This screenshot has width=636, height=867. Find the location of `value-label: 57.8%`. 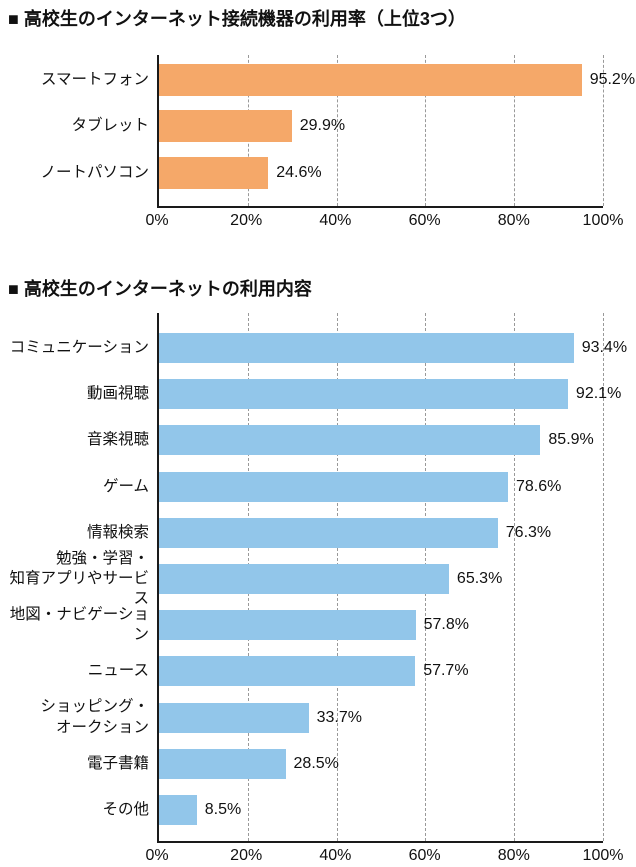

value-label: 57.8% is located at coordinates (446, 625).